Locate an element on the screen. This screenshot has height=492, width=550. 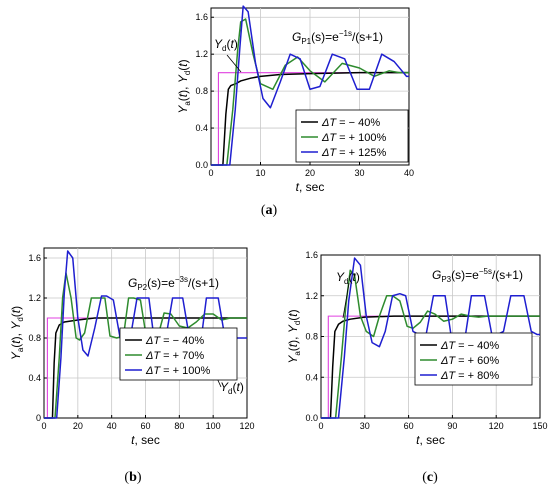
x-tick-label: 0 is located at coordinates (320, 426).